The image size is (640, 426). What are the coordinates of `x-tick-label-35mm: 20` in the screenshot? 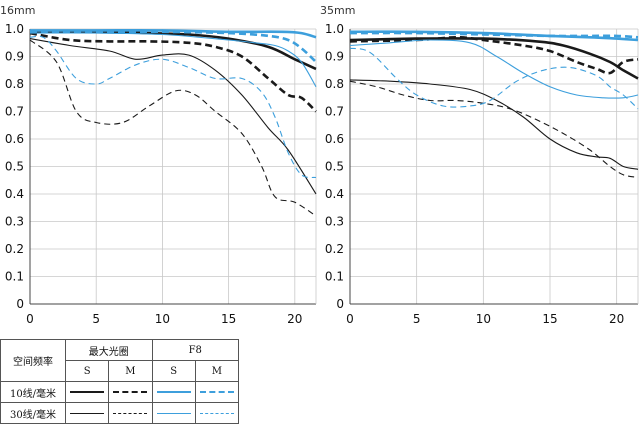 It's located at (616, 319).